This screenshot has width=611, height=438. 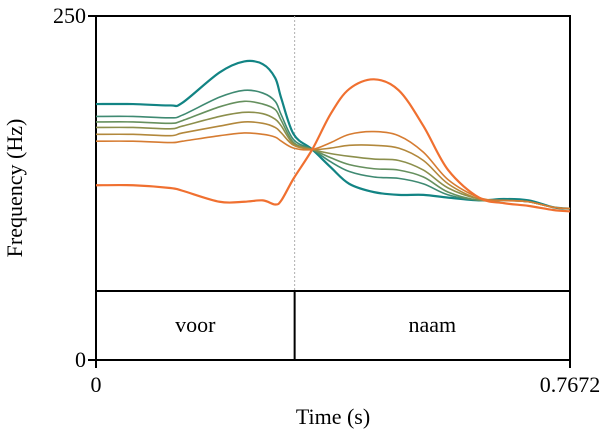 I want to click on x-tick-label-0: 0, so click(x=96, y=384).